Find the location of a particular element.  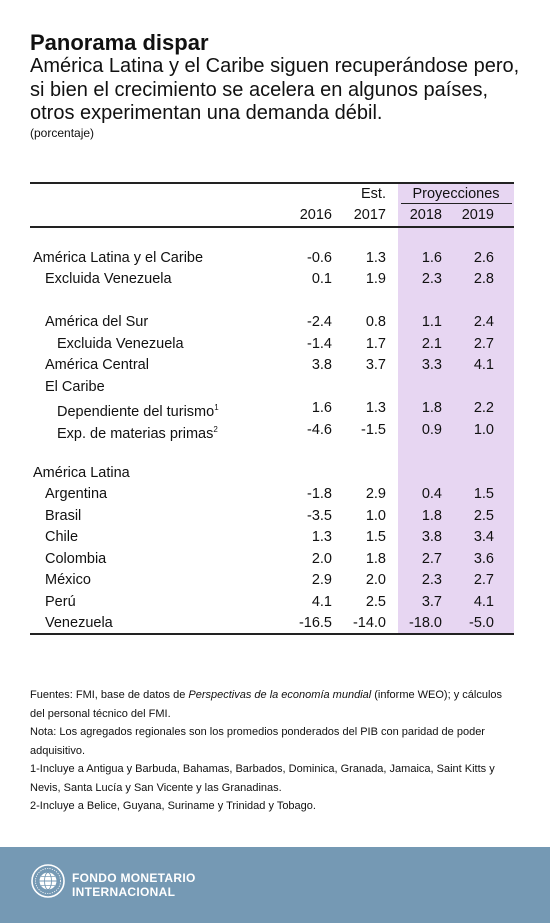

table-cell: -18.0 is located at coordinates (425, 623).